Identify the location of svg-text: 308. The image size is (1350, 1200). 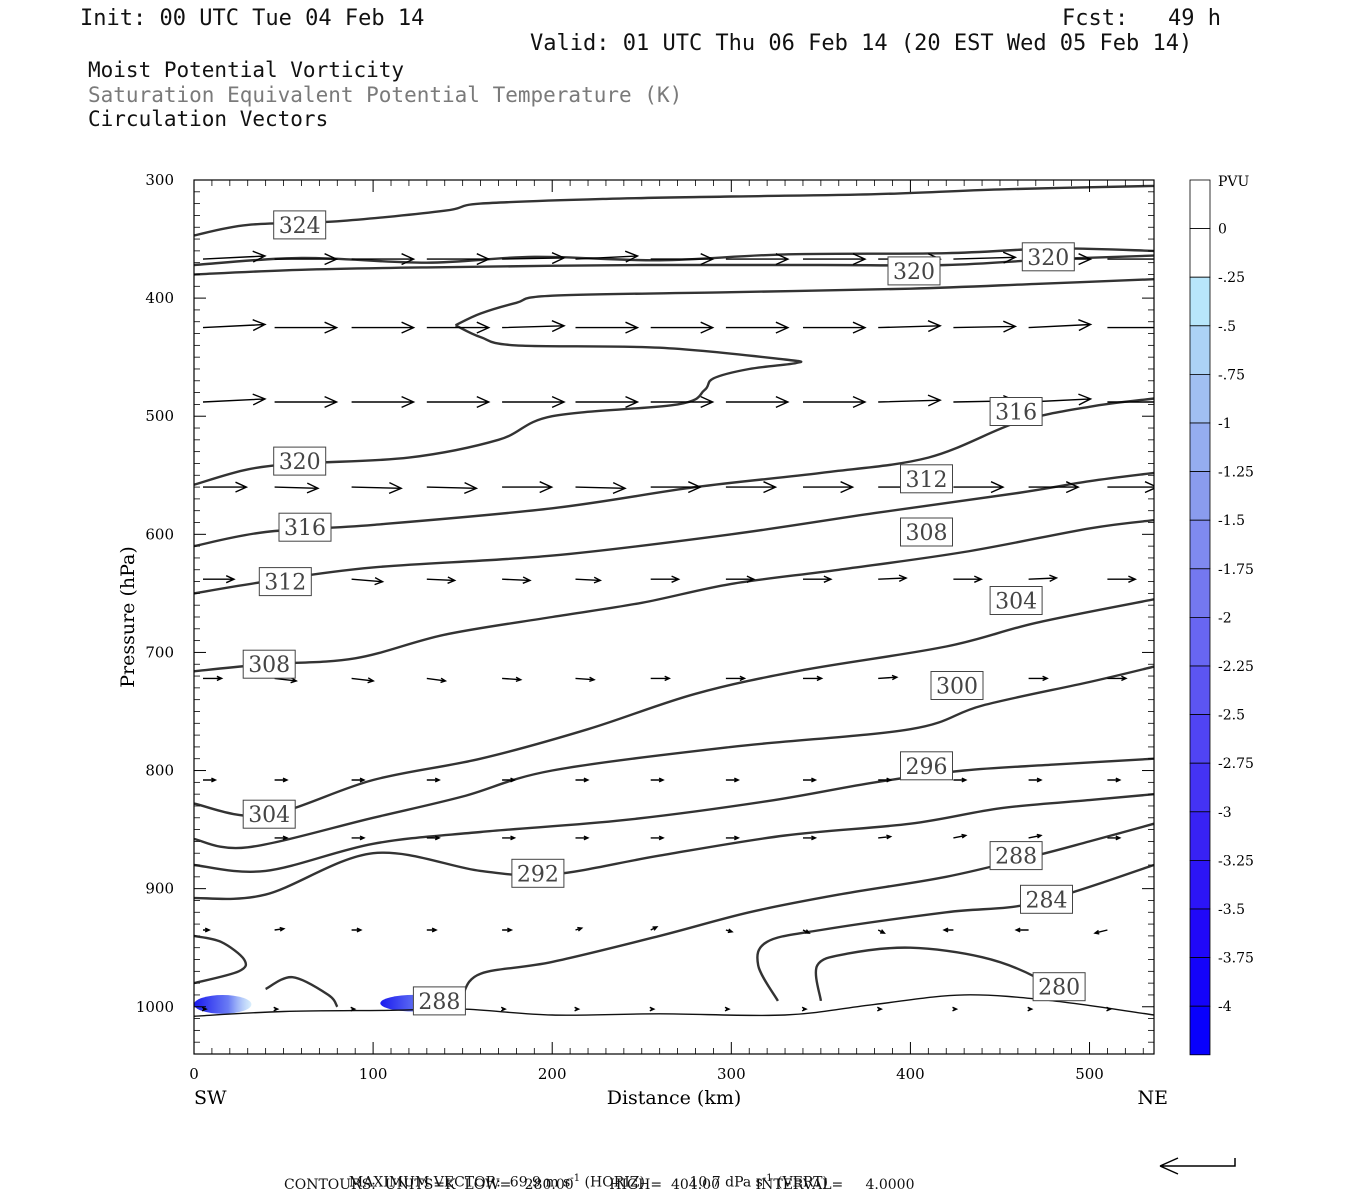
(927, 533).